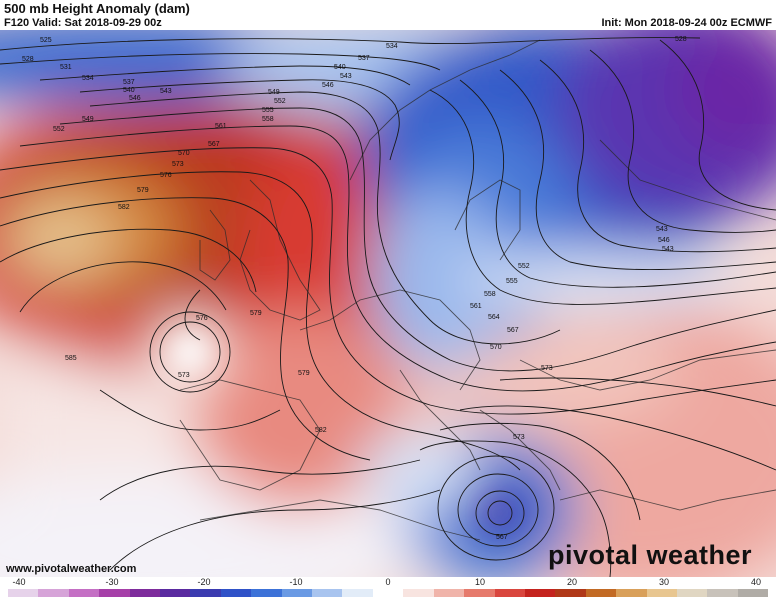 The height and width of the screenshot is (600, 776). What do you see at coordinates (97, 8) in the screenshot?
I see `map-title: 500 mb Height Anomaly (dam)` at bounding box center [97, 8].